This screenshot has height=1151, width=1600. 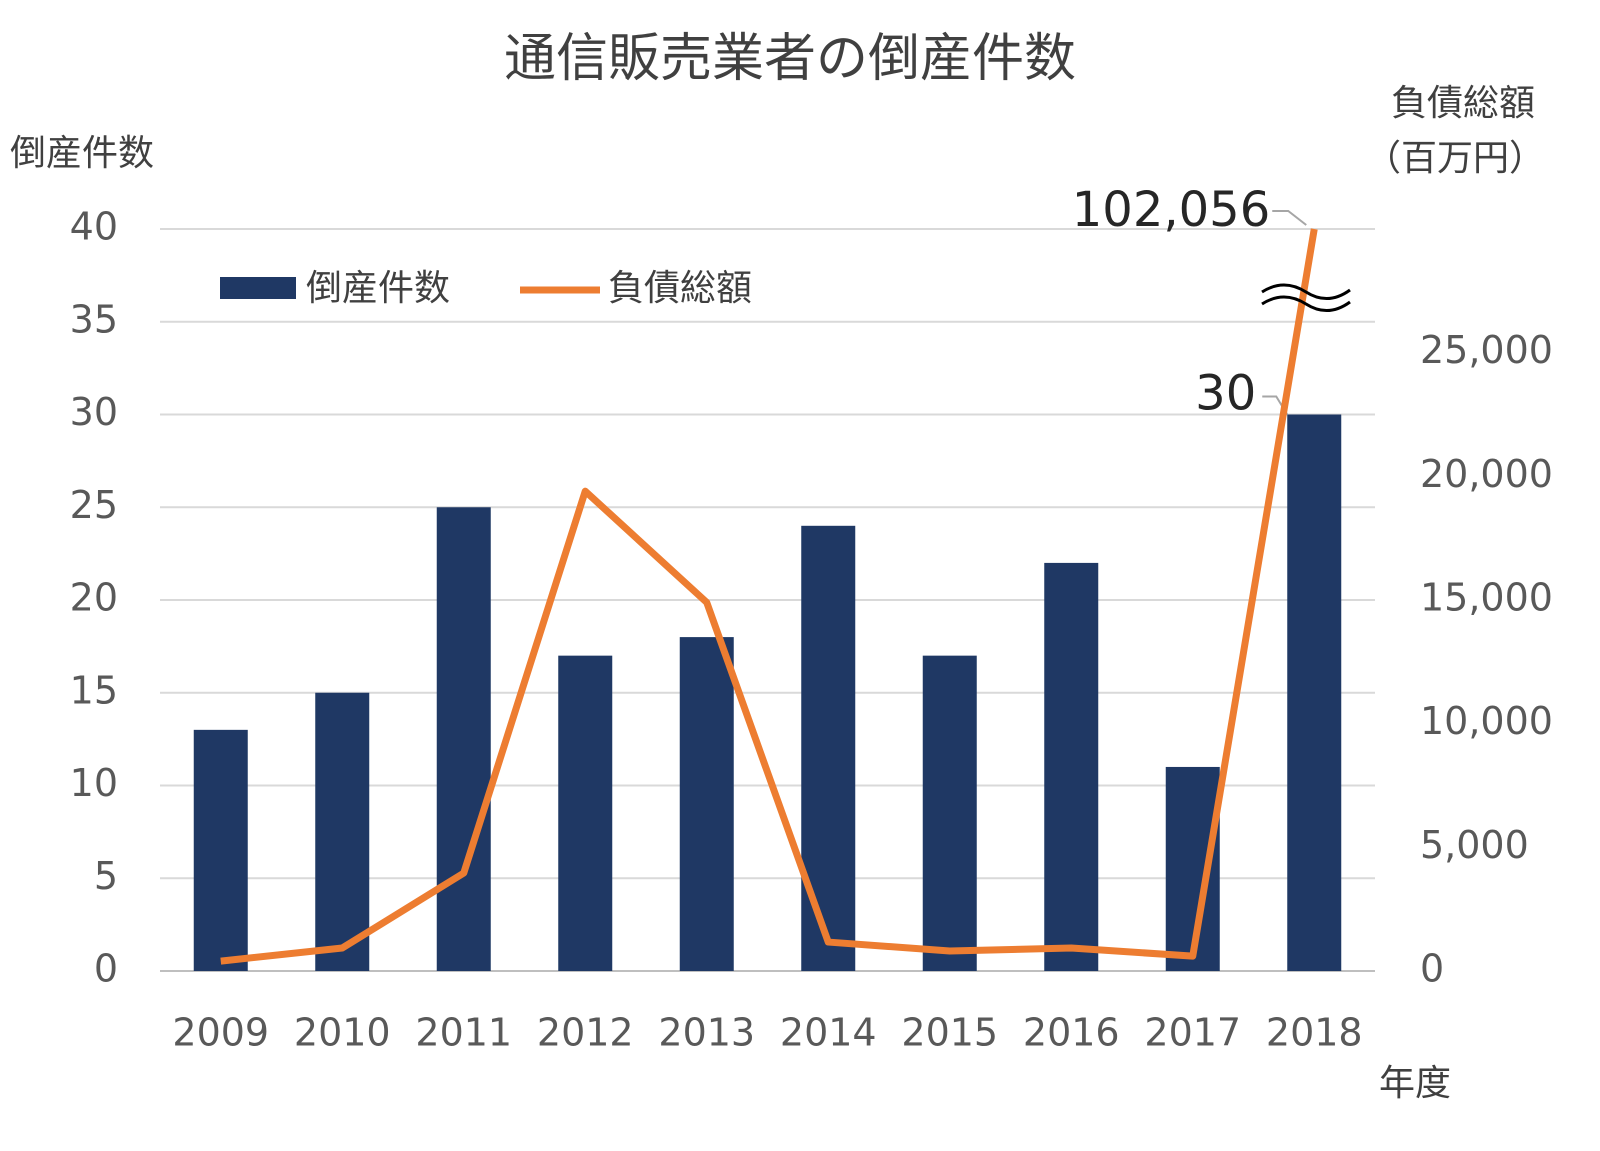 I want to click on y2-tick-label: 10,000, so click(x=1486, y=721).